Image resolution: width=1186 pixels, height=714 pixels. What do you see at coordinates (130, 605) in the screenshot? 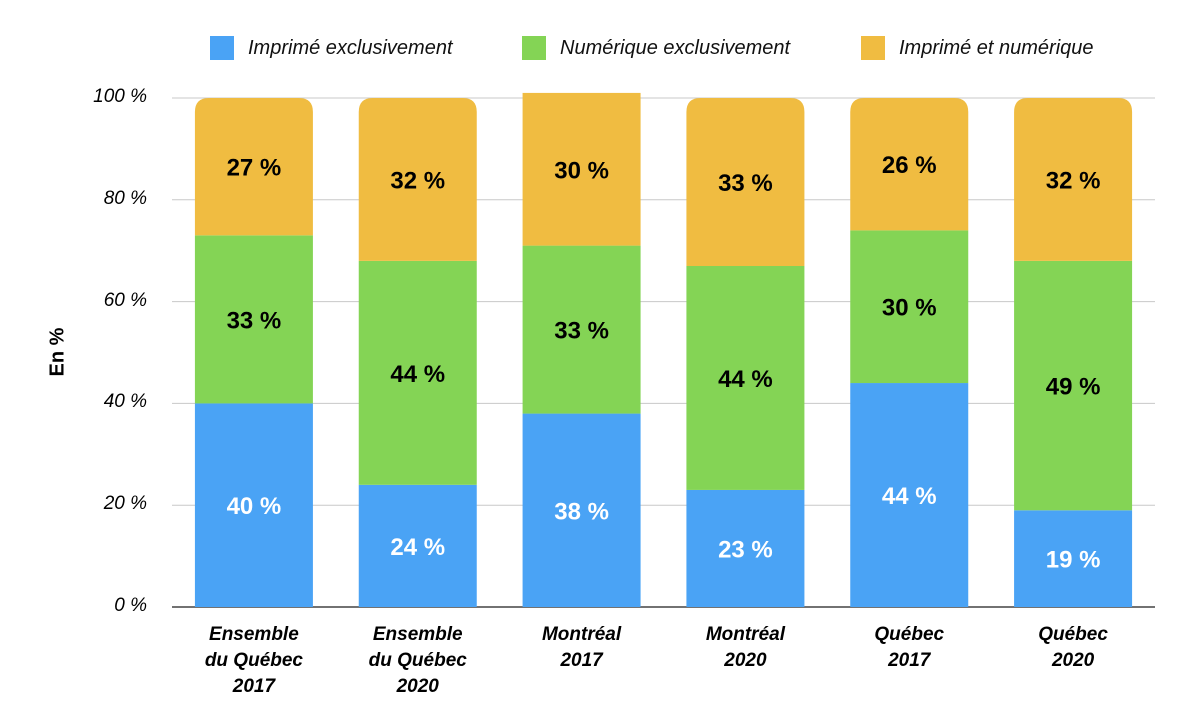
I see `y-tick-label: 0 %` at bounding box center [130, 605].